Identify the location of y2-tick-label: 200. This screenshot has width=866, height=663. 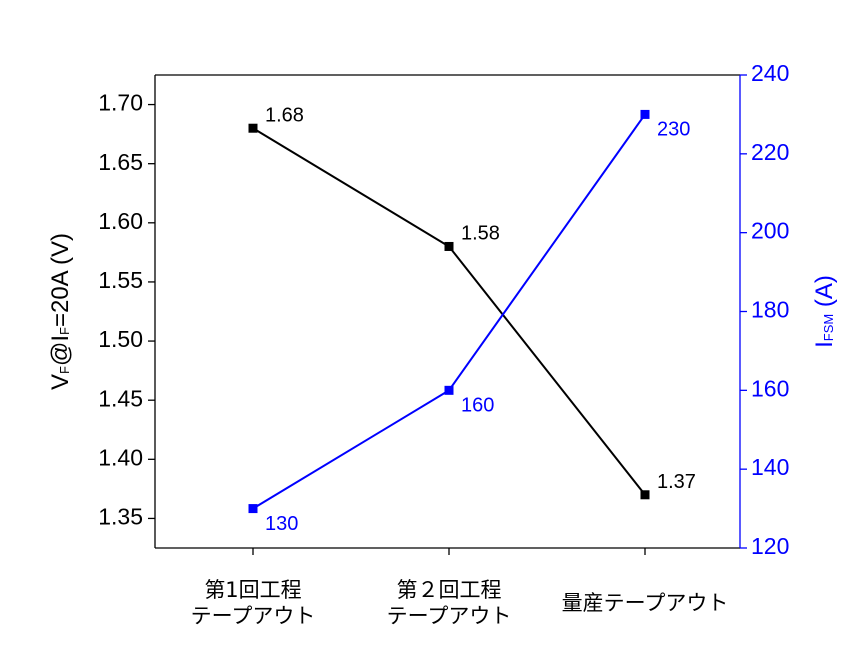
(770, 231).